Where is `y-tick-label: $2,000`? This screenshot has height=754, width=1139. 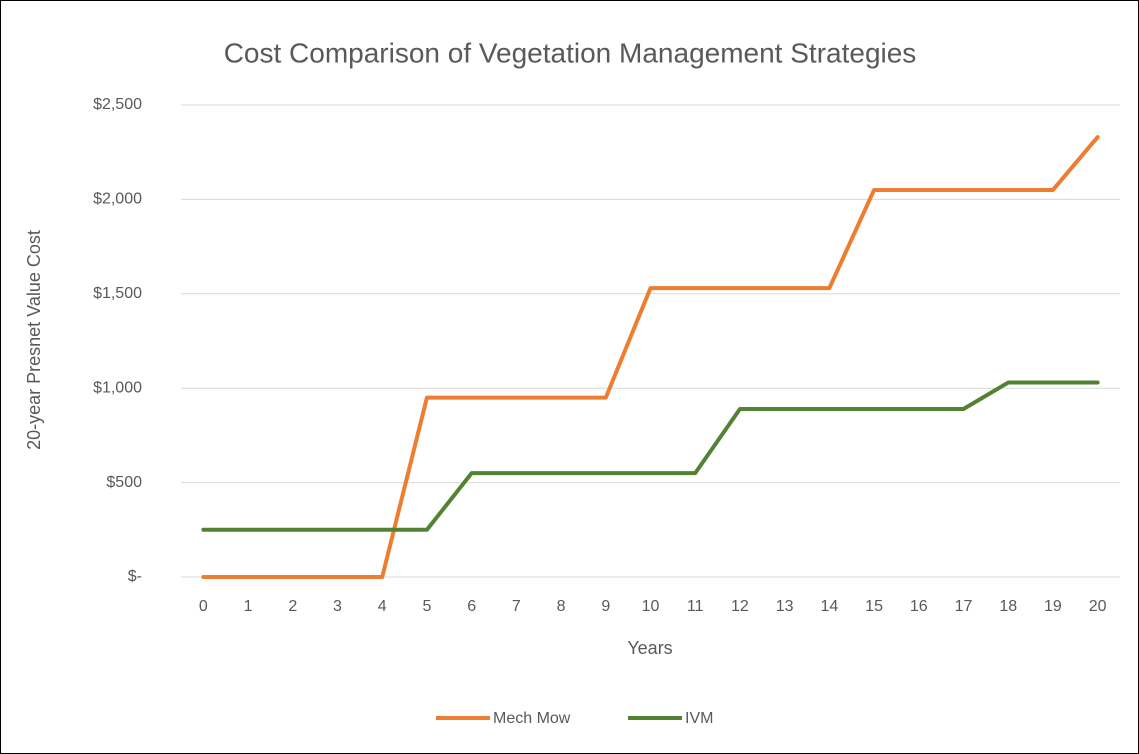
y-tick-label: $2,000 is located at coordinates (117, 199).